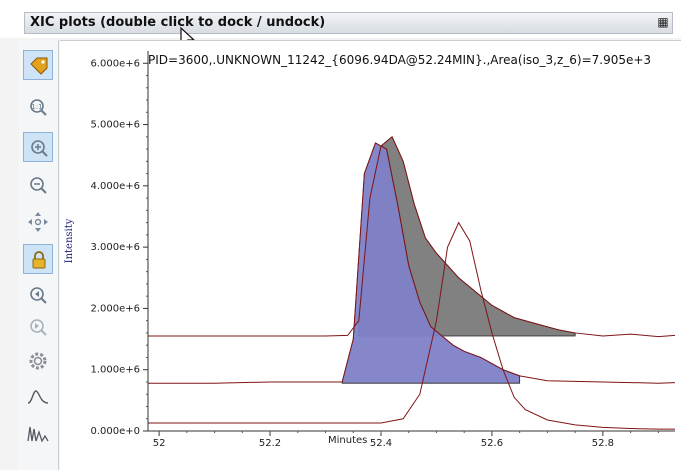 The image size is (681, 471). I want to click on zoom-reset-button: 1:1, so click(38, 107).